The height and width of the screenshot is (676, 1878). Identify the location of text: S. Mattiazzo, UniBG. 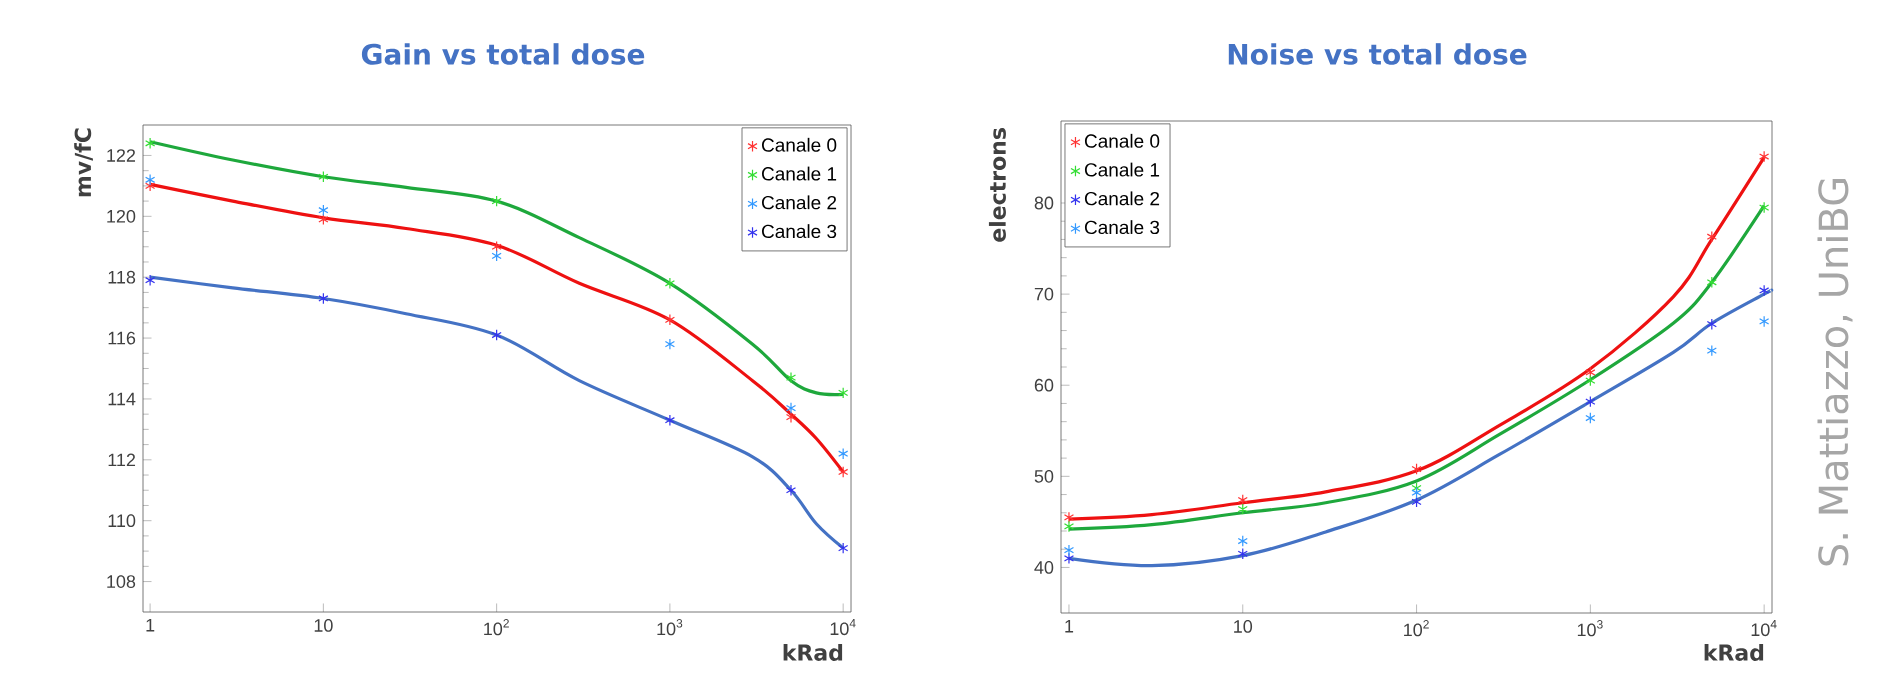
(1835, 372).